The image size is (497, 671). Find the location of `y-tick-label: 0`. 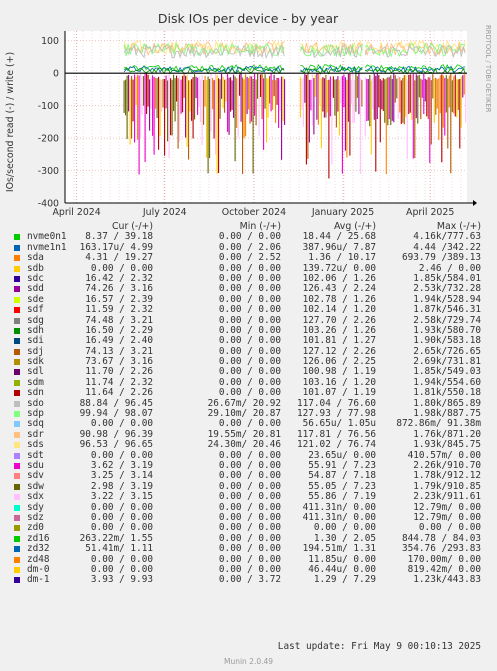

y-tick-label: 0 is located at coordinates (56, 74).